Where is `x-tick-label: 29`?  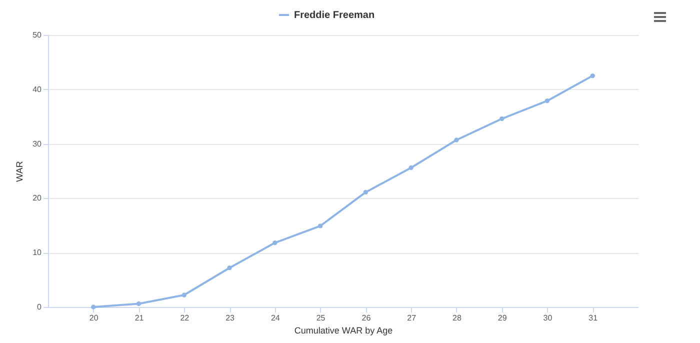
x-tick-label: 29 is located at coordinates (503, 318).